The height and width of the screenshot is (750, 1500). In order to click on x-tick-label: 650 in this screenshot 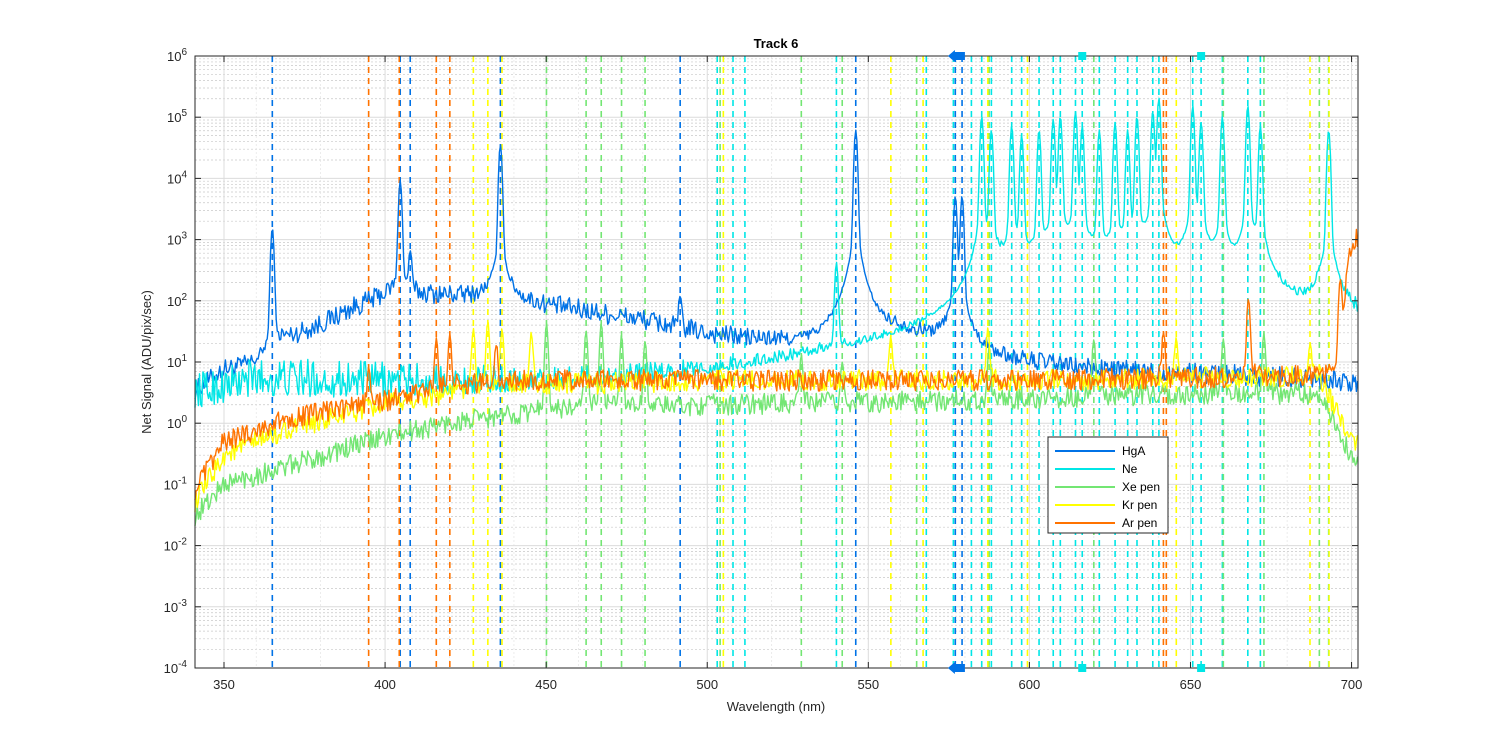, I will do `click(1191, 684)`.